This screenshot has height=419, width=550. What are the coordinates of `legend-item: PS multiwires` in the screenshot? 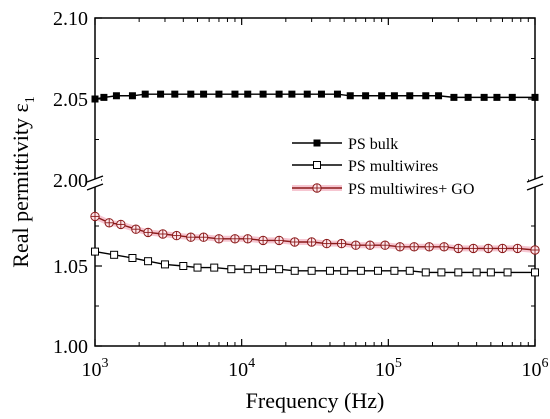 It's located at (365, 166).